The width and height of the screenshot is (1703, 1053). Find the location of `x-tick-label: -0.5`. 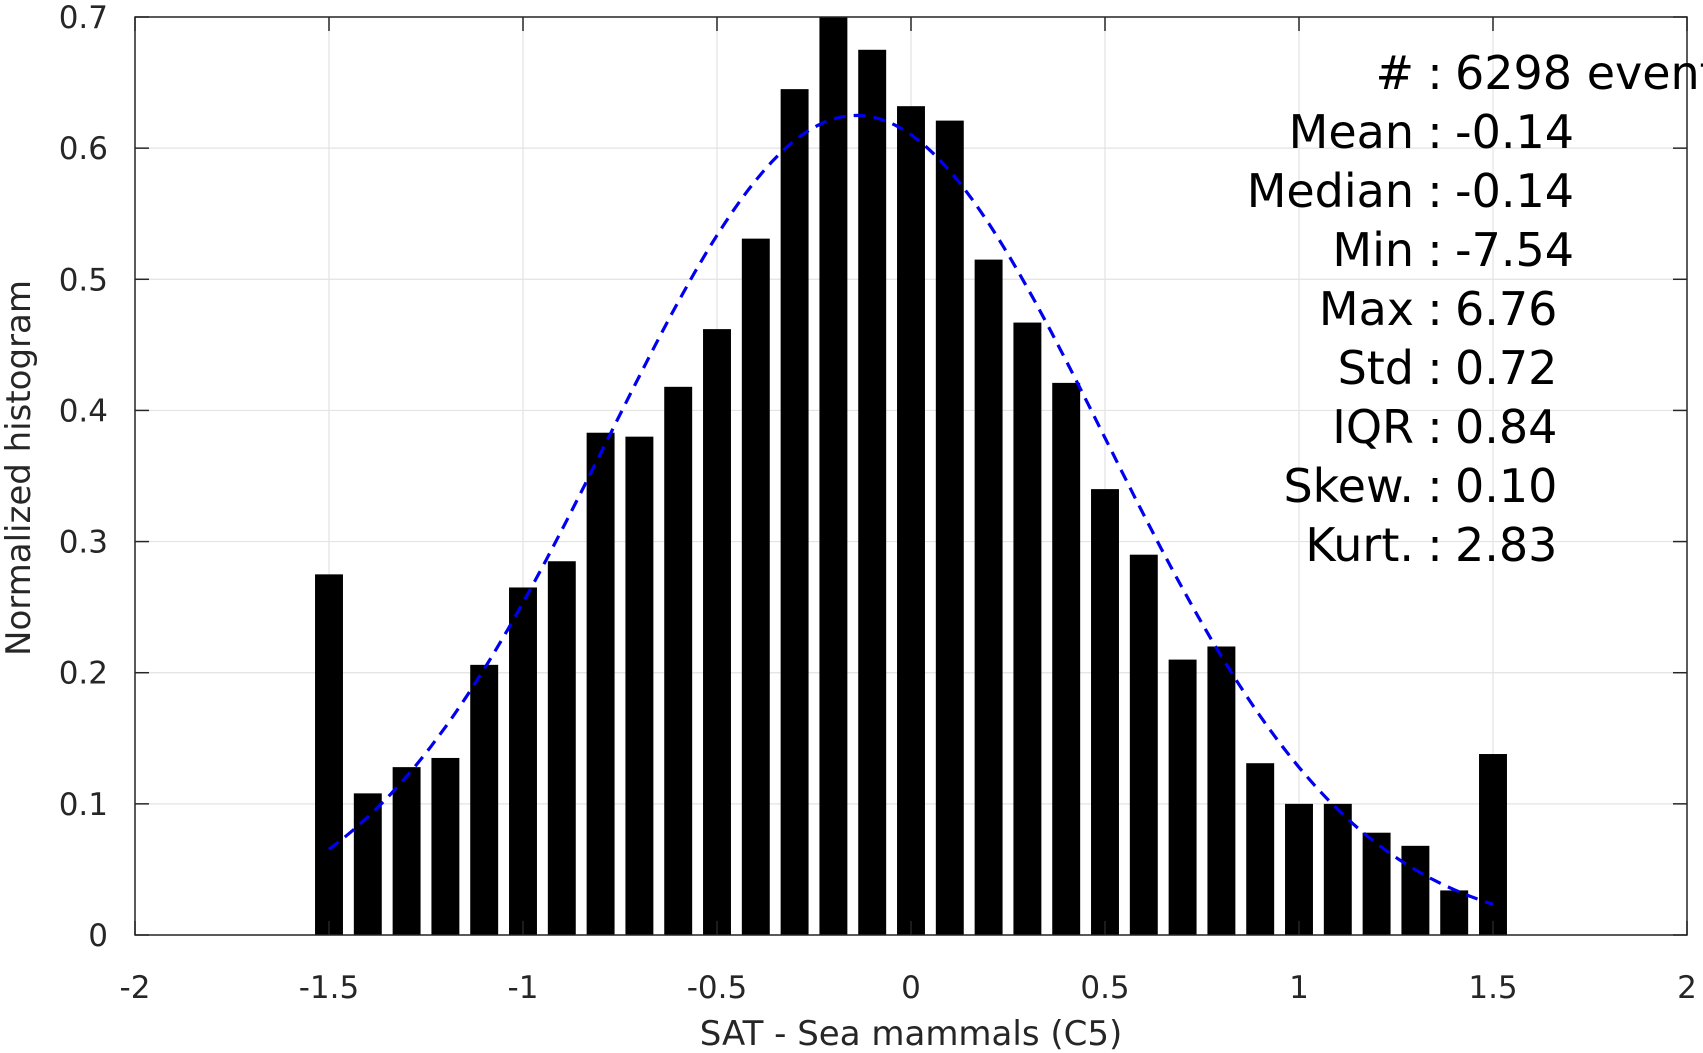

x-tick-label: -0.5 is located at coordinates (717, 988).